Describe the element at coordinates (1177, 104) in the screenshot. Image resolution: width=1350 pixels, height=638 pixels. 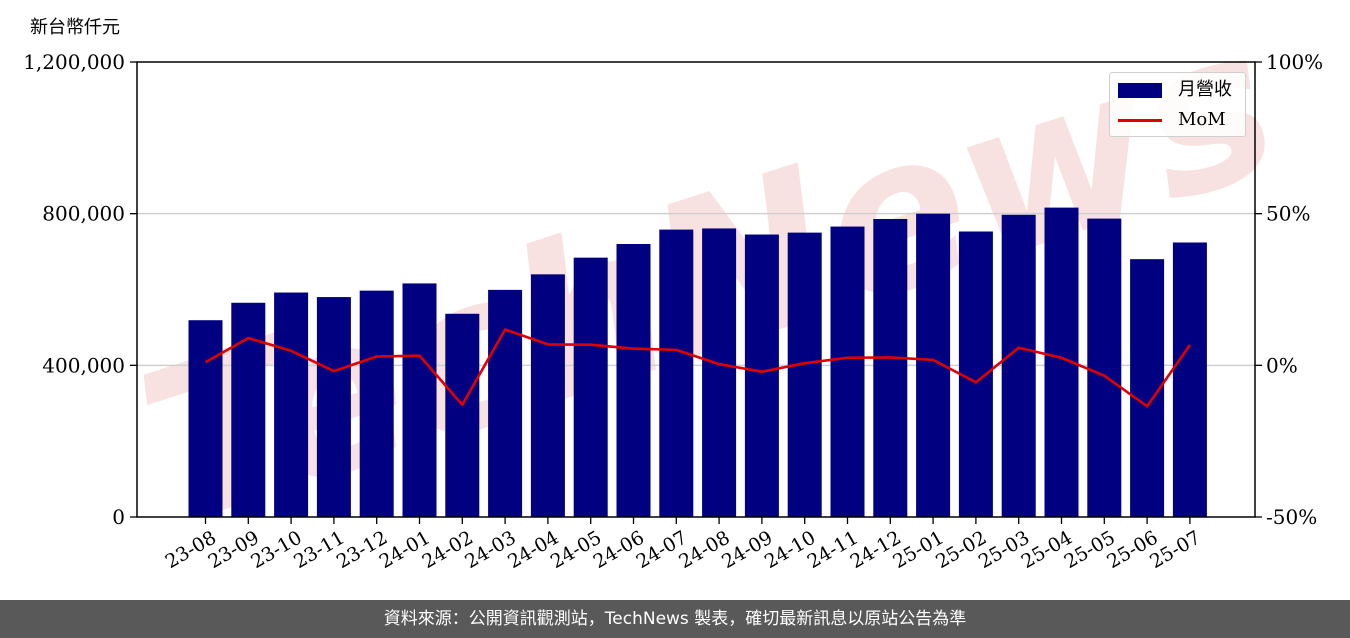
I see `legend: 月營收 MoM` at that location.